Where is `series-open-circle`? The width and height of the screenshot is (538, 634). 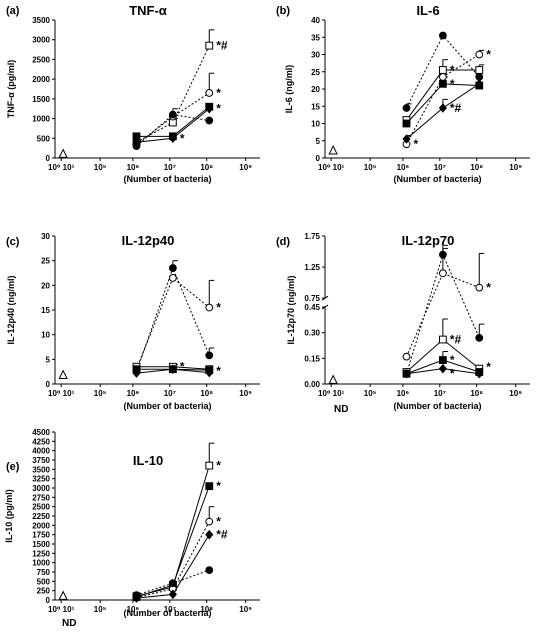
series-open-circle is located at coordinates (443, 99).